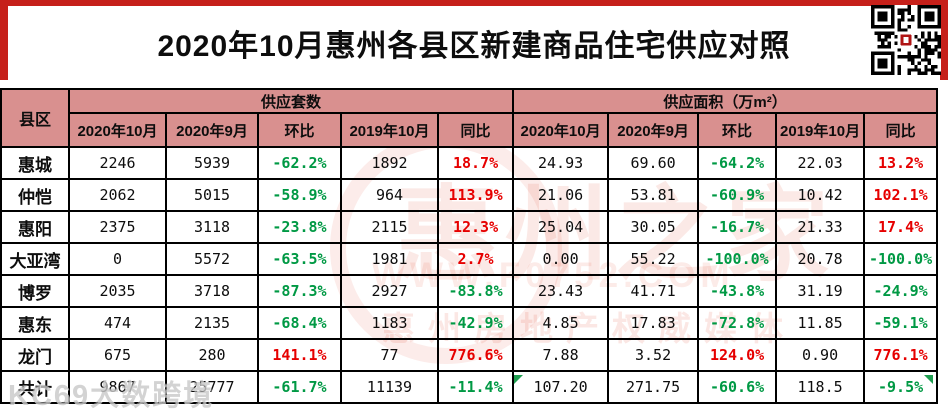  What do you see at coordinates (653, 387) in the screenshot?
I see `value-cell: 271.75` at bounding box center [653, 387].